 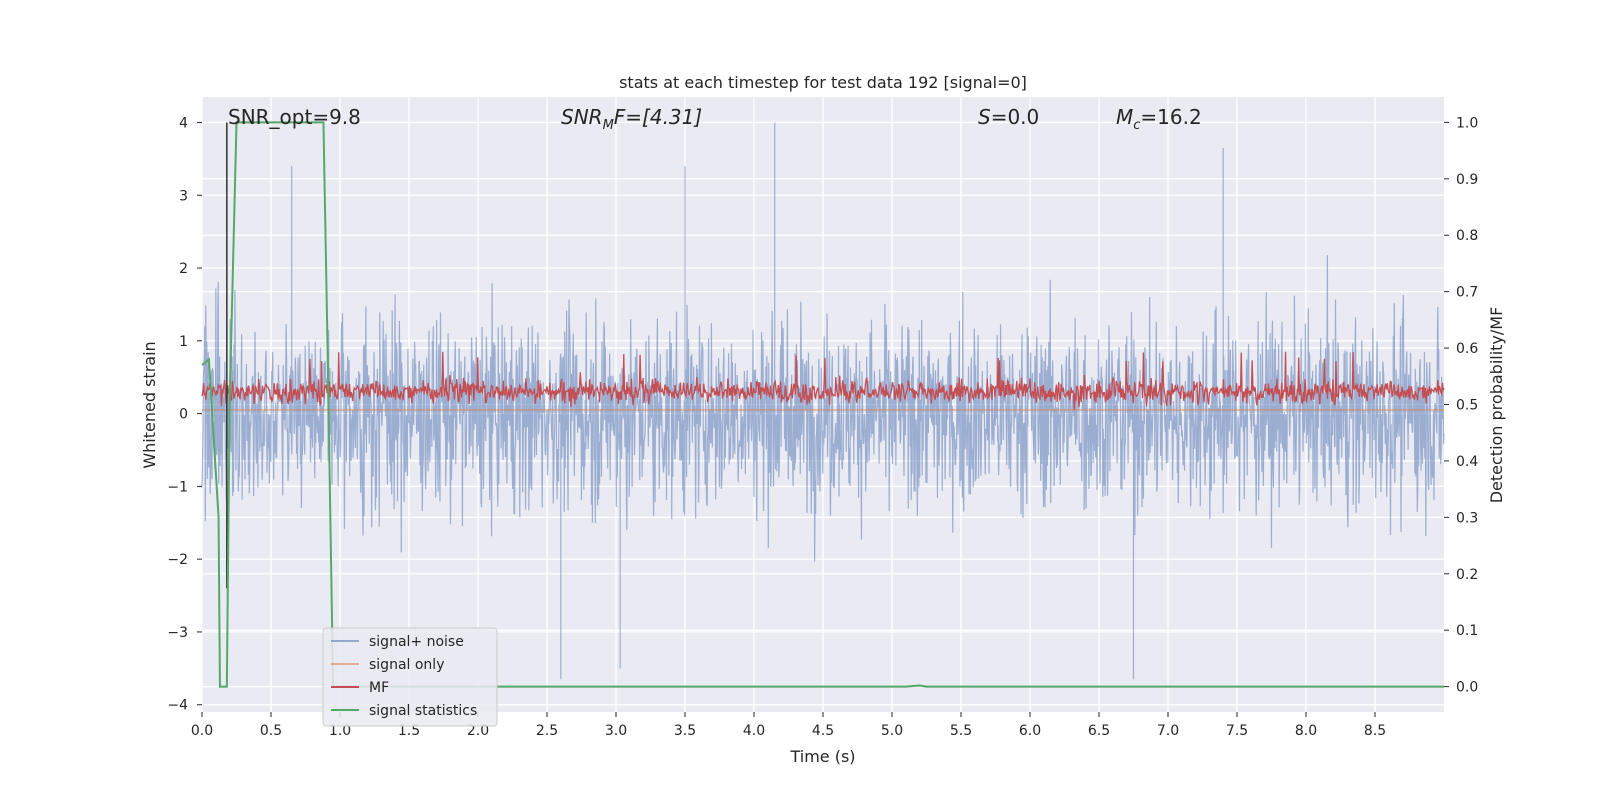 I want to click on x-tick-label: 6.0, so click(x=1030, y=731).